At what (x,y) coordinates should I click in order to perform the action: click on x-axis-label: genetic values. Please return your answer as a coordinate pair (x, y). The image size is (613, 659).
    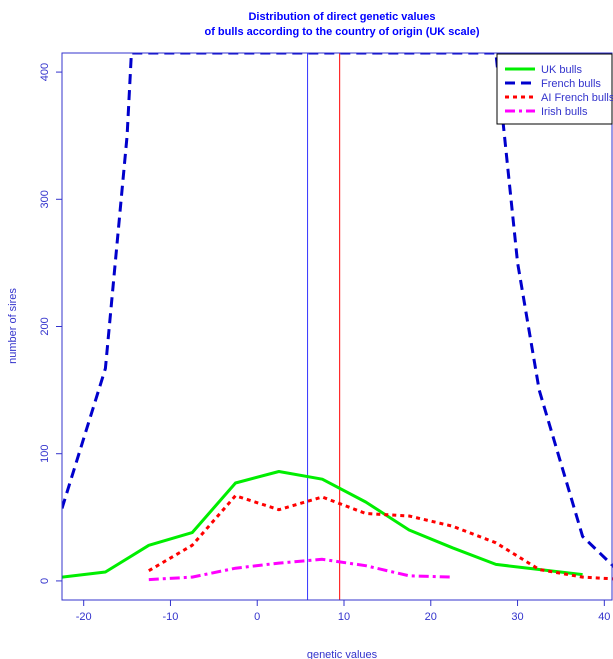
    Looking at the image, I should click on (342, 654).